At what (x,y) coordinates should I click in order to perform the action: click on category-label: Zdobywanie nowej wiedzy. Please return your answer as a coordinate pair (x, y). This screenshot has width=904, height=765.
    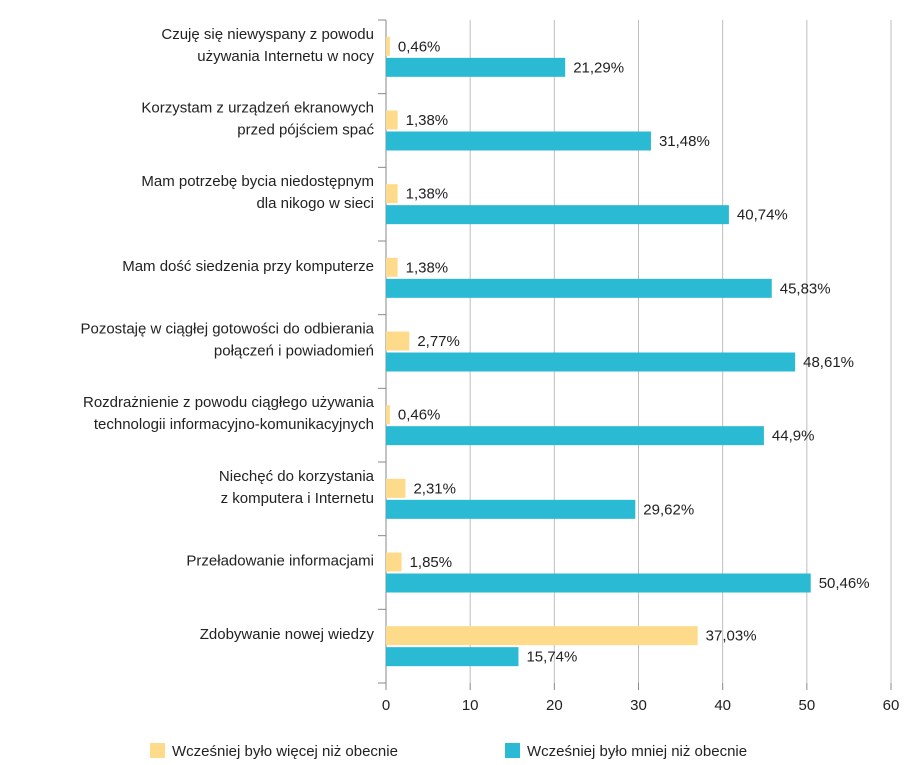
    Looking at the image, I should click on (287, 634).